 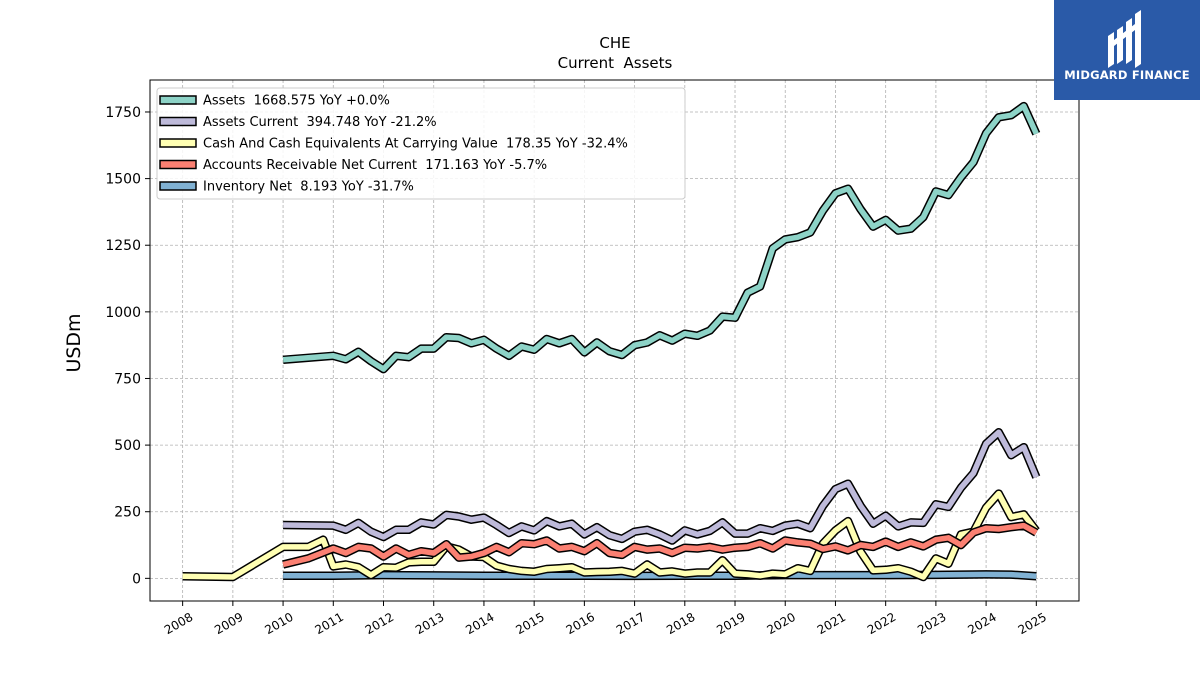 I want to click on x-tick-label: 2008, so click(x=178, y=623).